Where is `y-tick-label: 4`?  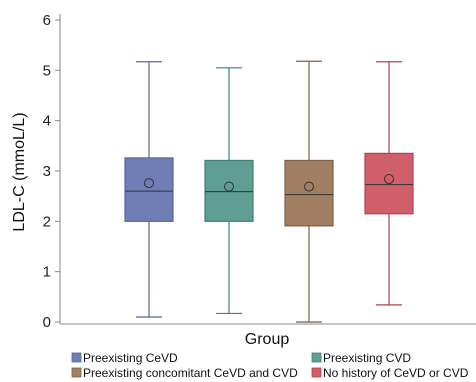 y-tick-label: 4 is located at coordinates (47, 121).